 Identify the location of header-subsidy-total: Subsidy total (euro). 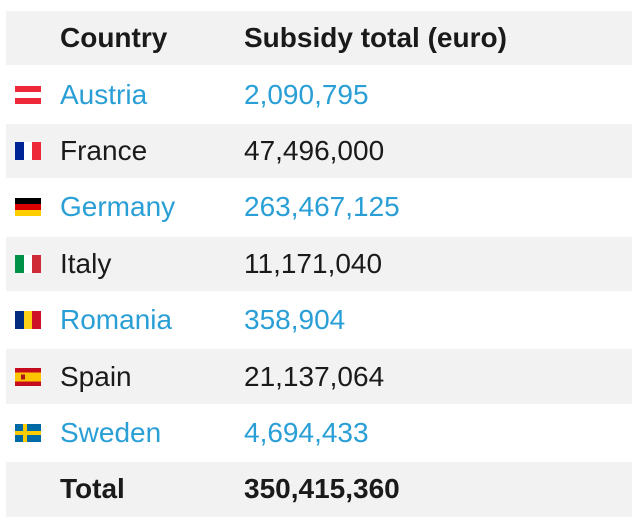
(375, 38).